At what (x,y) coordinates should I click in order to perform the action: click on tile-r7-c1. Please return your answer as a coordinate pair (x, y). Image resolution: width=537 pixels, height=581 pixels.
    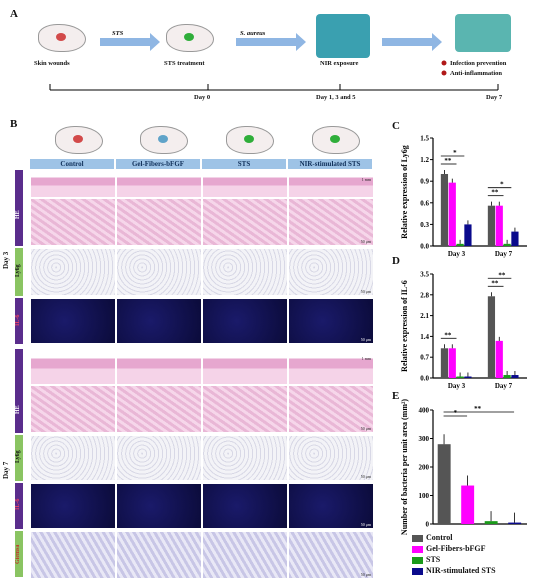
    Looking at the image, I should click on (159, 506).